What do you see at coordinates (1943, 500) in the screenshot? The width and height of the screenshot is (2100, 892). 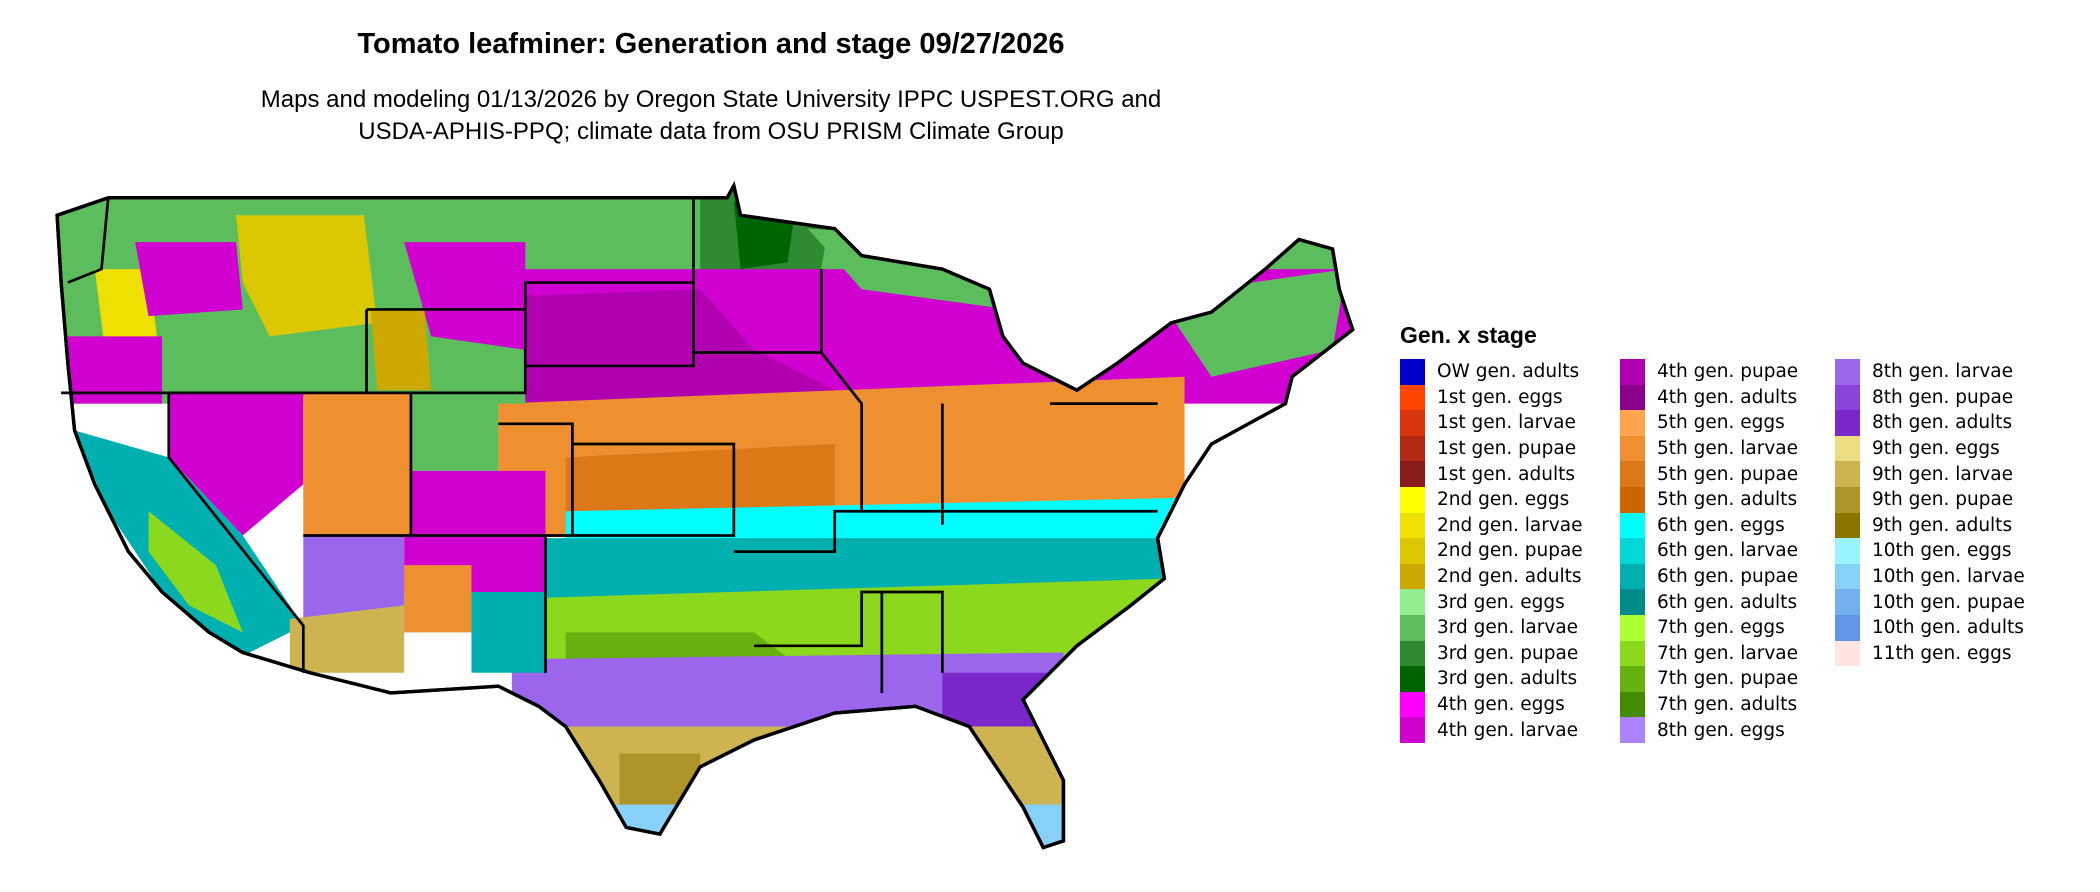 I see `legend-label: 9th gen. pupae` at bounding box center [1943, 500].